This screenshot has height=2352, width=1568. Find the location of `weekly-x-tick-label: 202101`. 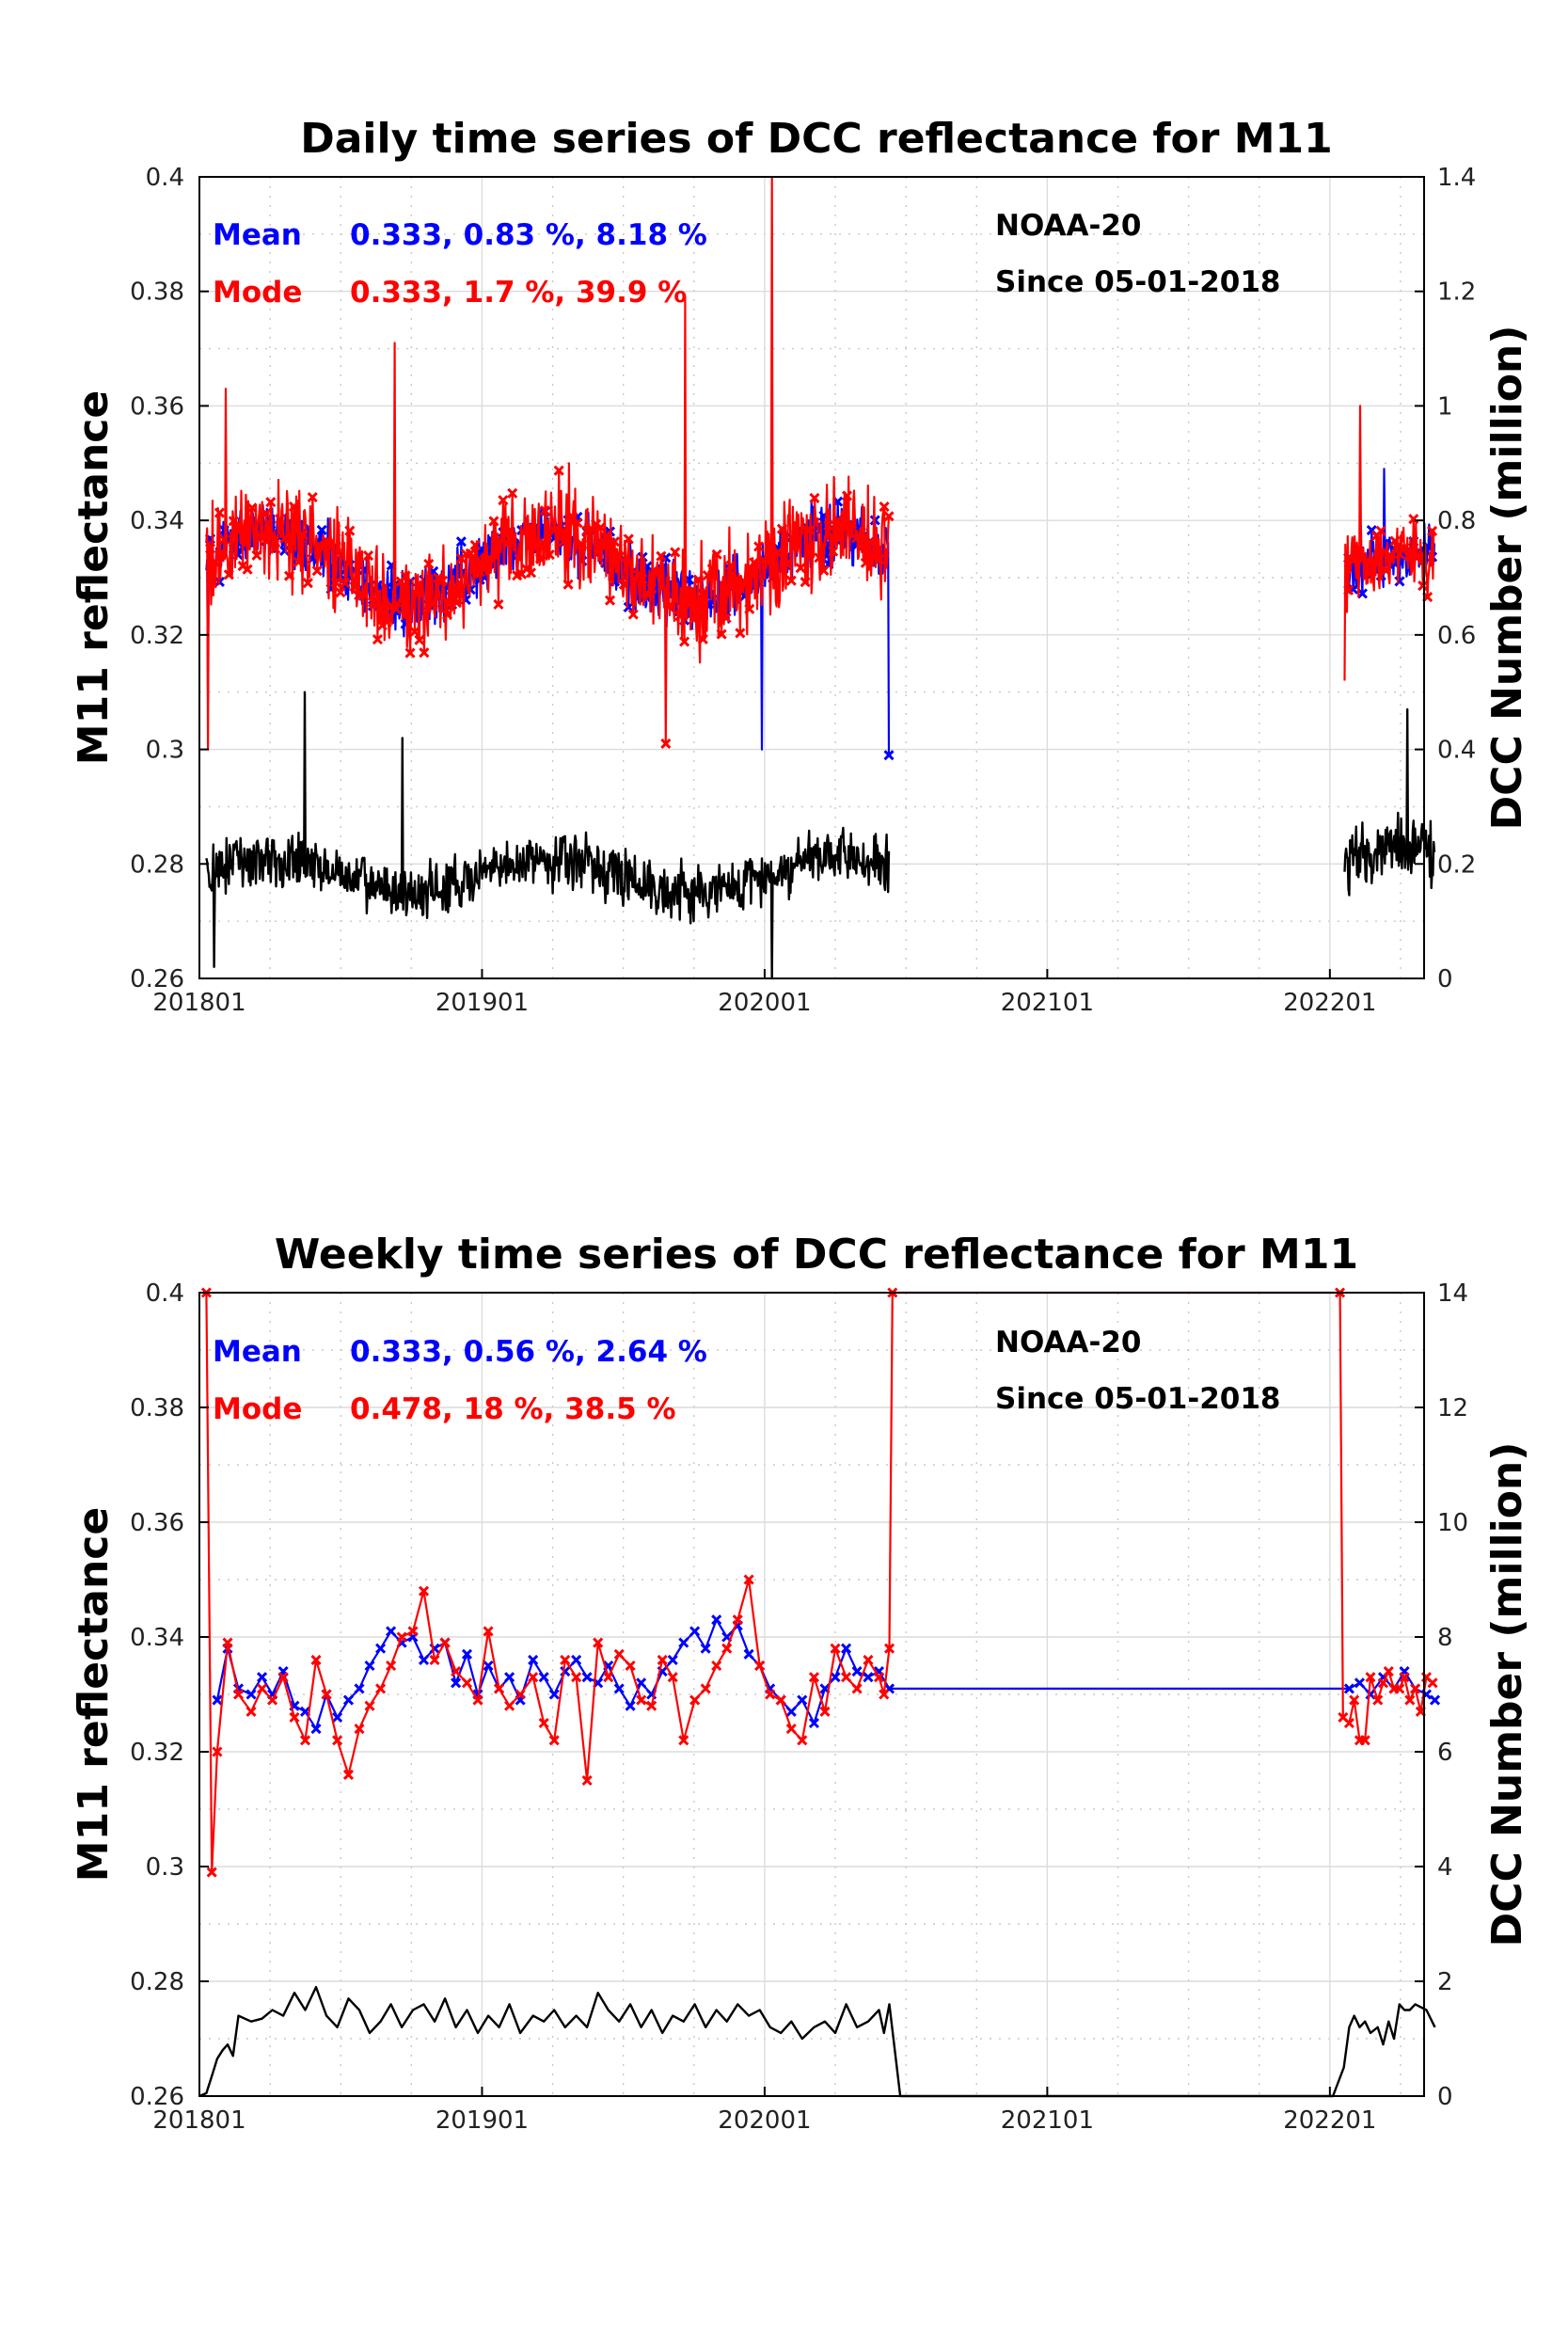

weekly-x-tick-label: 202101 is located at coordinates (1048, 2120).